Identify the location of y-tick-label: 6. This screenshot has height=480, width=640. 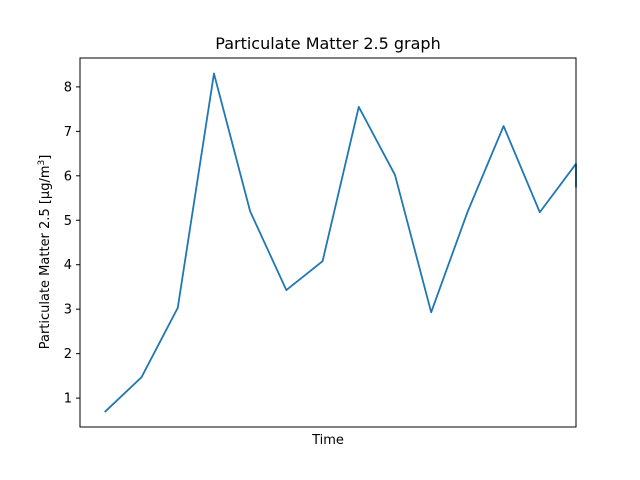
(68, 176).